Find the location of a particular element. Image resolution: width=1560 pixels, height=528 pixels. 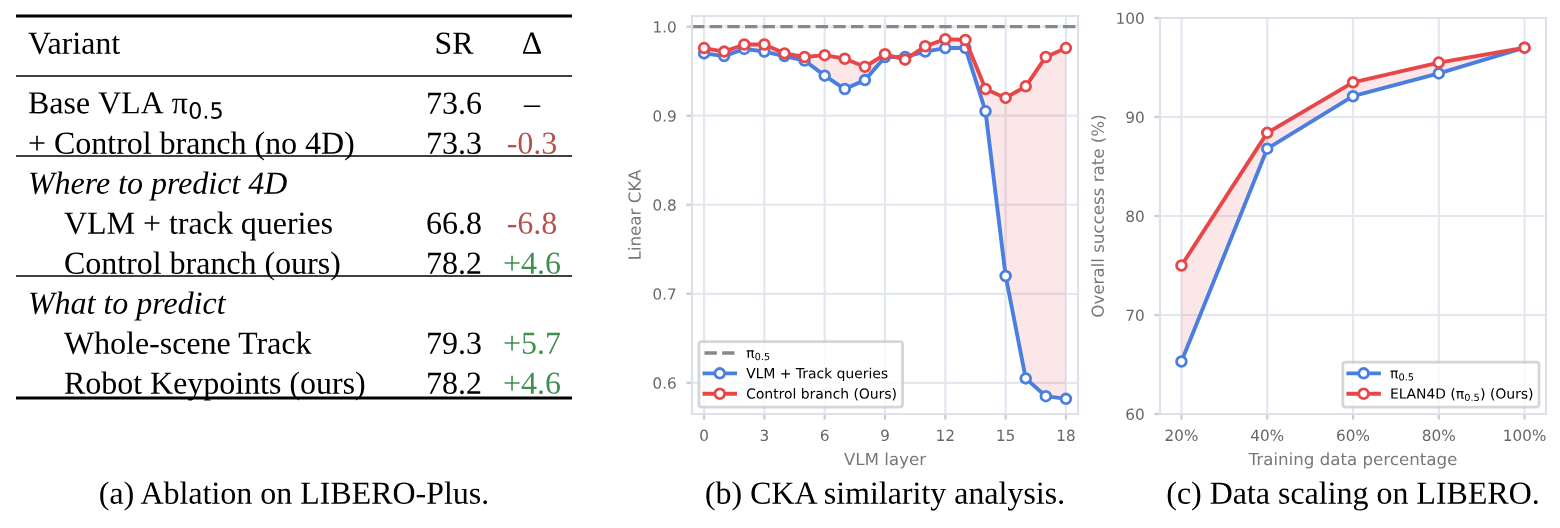

x-axis-title: Training data percentage is located at coordinates (1352, 460).